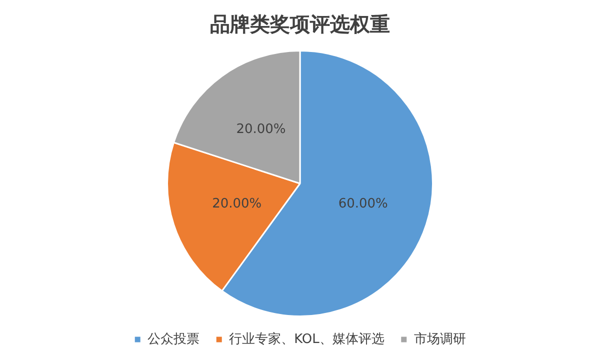  Describe the element at coordinates (300, 24) in the screenshot. I see `chart-title: 品牌类奖项评选权重` at that location.